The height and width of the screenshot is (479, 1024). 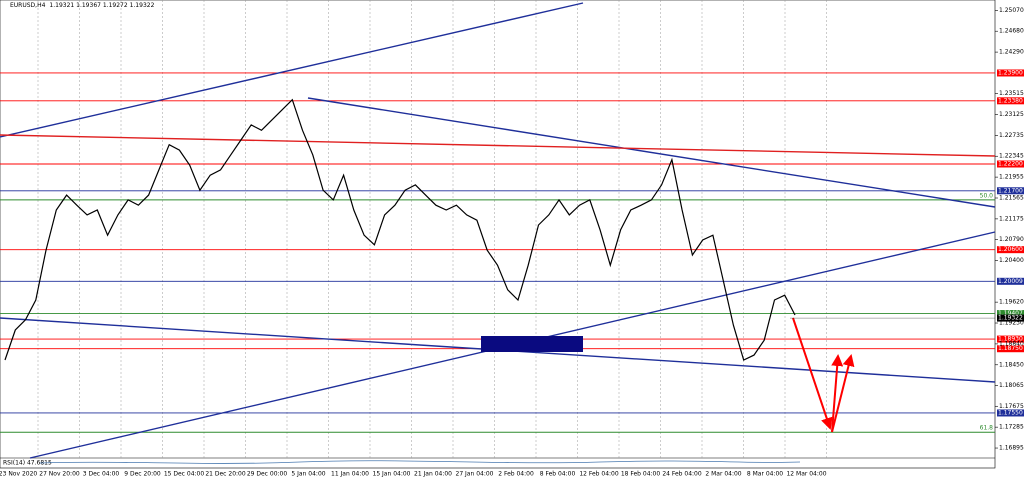 What do you see at coordinates (1011, 427) in the screenshot?
I see `y-tick-label: 1.17285` at bounding box center [1011, 427].